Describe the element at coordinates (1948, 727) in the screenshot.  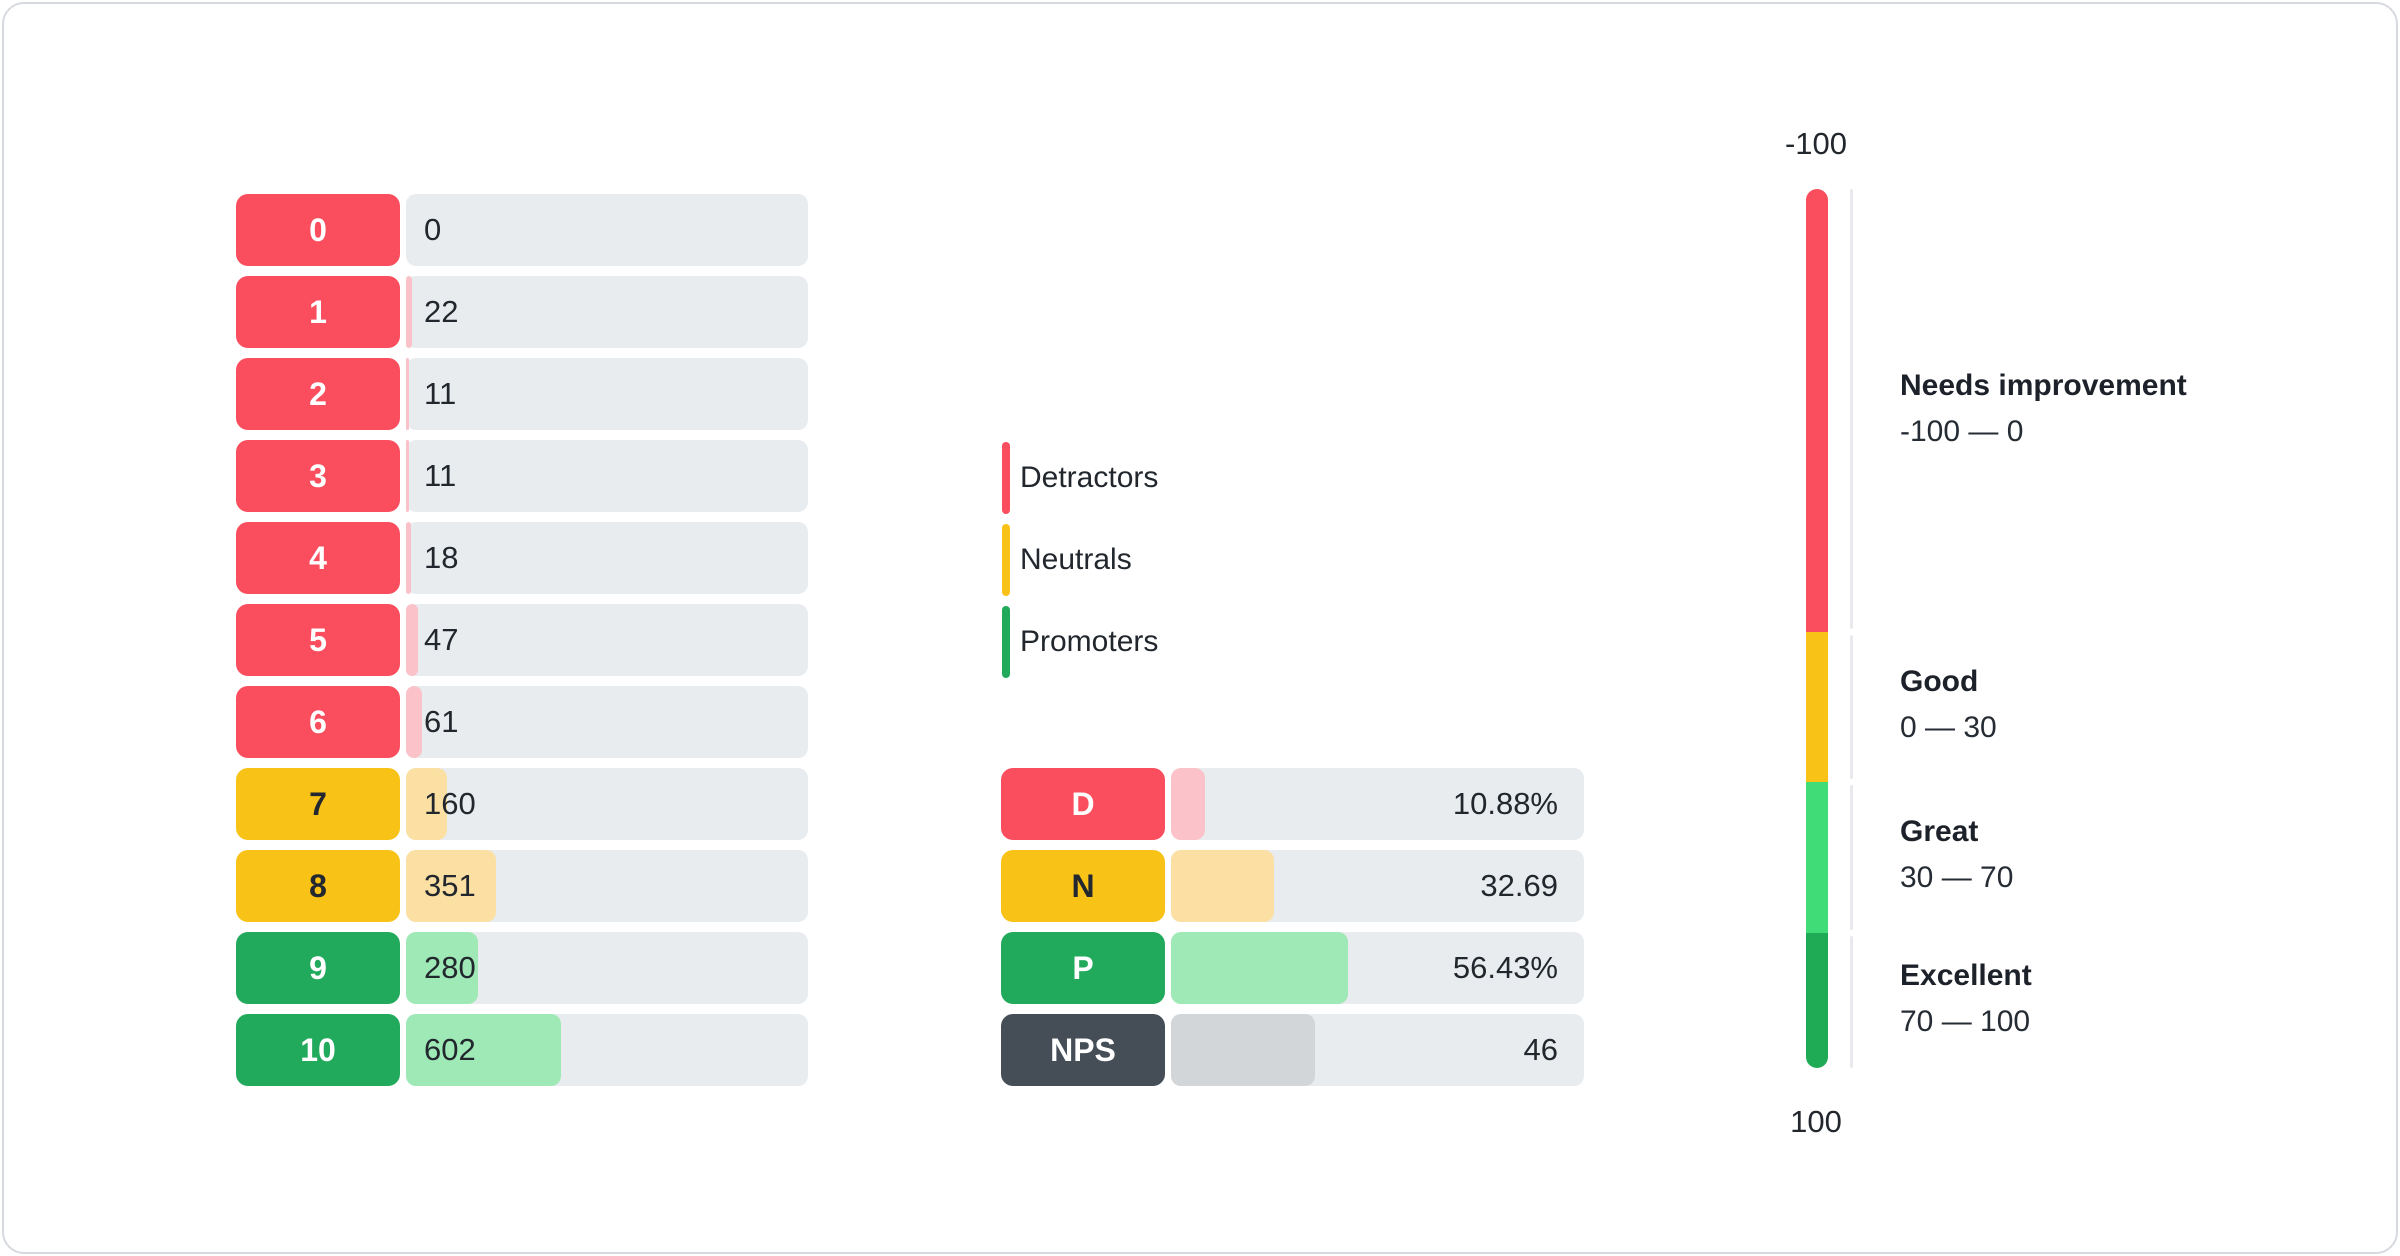
I see `zone-range: 0 — 30` at that location.